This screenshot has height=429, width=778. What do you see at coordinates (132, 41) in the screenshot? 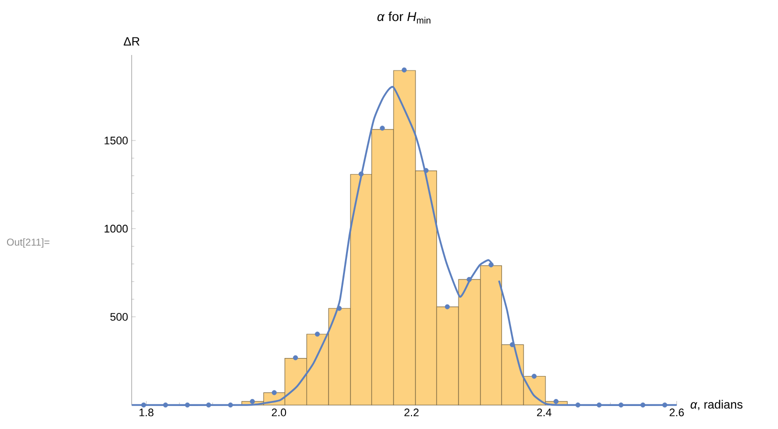
I see `y-axis-title: ΔR` at bounding box center [132, 41].